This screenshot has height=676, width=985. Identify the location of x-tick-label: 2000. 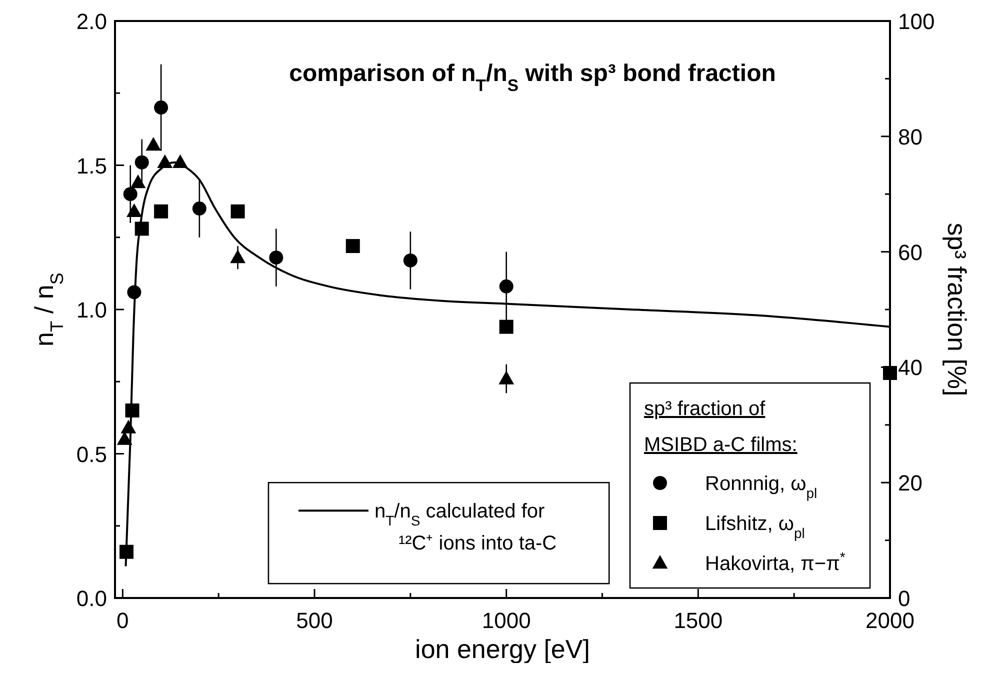
(890, 620).